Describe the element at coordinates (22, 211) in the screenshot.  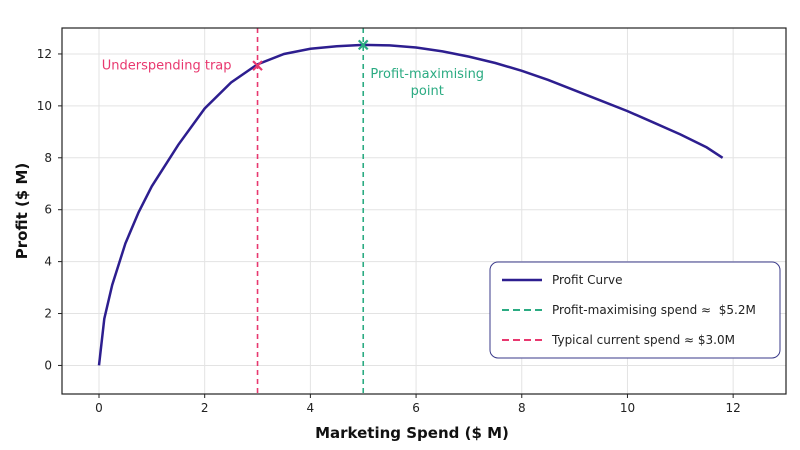
I see `y-axis-label: Profit ($ M)` at that location.